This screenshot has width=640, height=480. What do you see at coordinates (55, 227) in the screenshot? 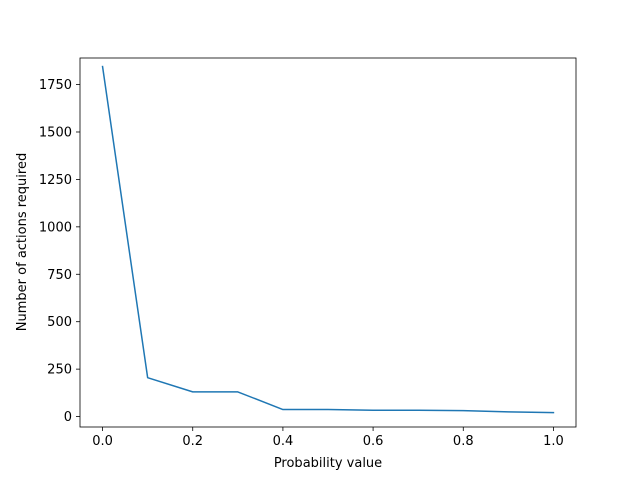
I see `y-tick-label: 1000` at bounding box center [55, 227].